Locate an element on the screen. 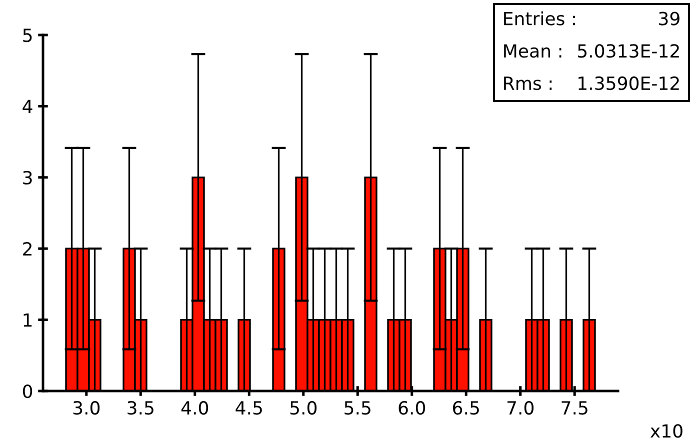  x-tick-label: 4.5 is located at coordinates (249, 408).